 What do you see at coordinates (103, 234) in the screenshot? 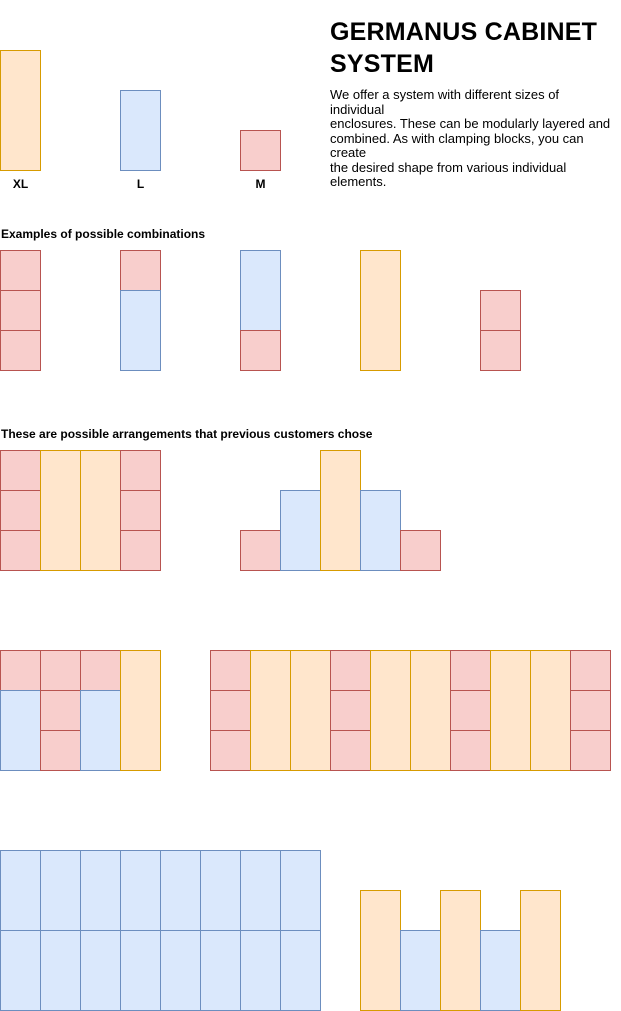
I see `combinations-section-heading: Examples of possible combinations` at bounding box center [103, 234].